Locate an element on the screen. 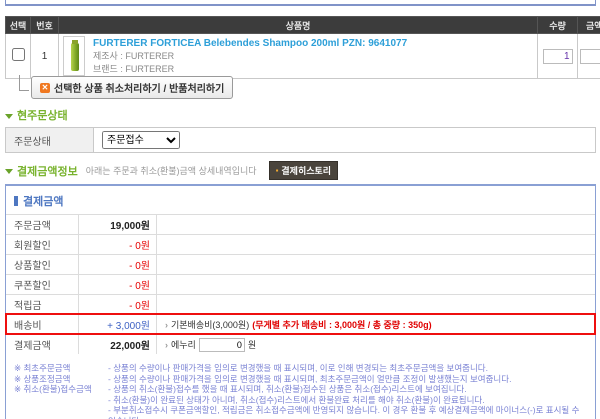 Image resolution: width=600 pixels, height=419 pixels. row-value: + 3,000원 is located at coordinates (118, 324).